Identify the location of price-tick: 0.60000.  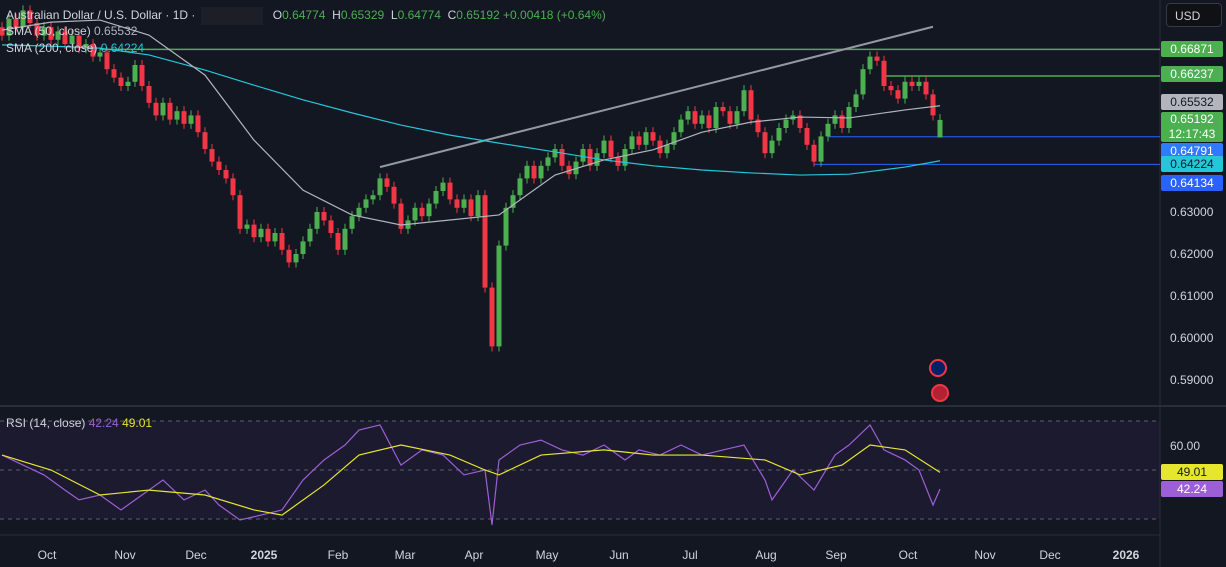
(1192, 338).